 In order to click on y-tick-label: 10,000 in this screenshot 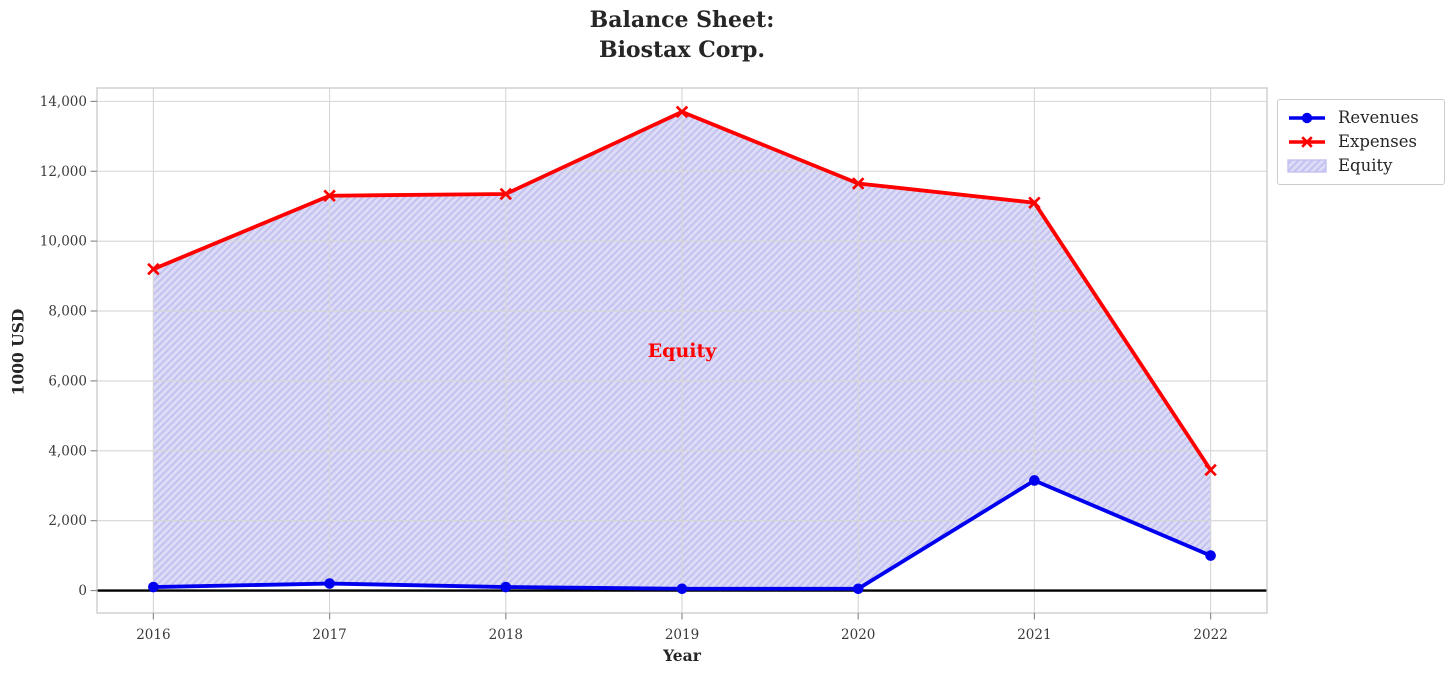, I will do `click(63, 242)`.